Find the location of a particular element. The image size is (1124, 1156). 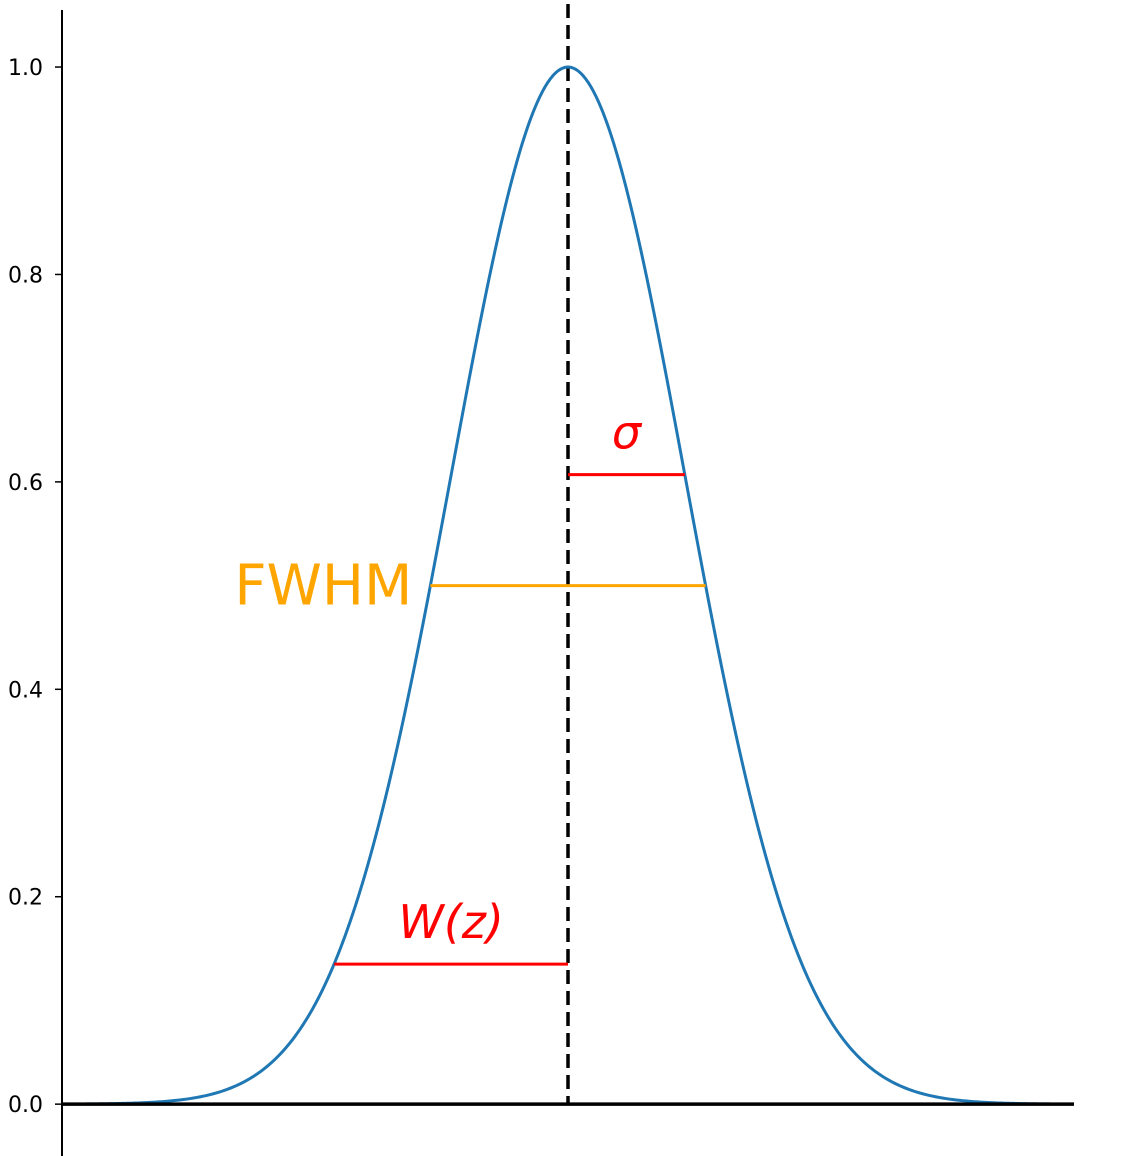

y-tick-label: 0.6 is located at coordinates (25, 483).